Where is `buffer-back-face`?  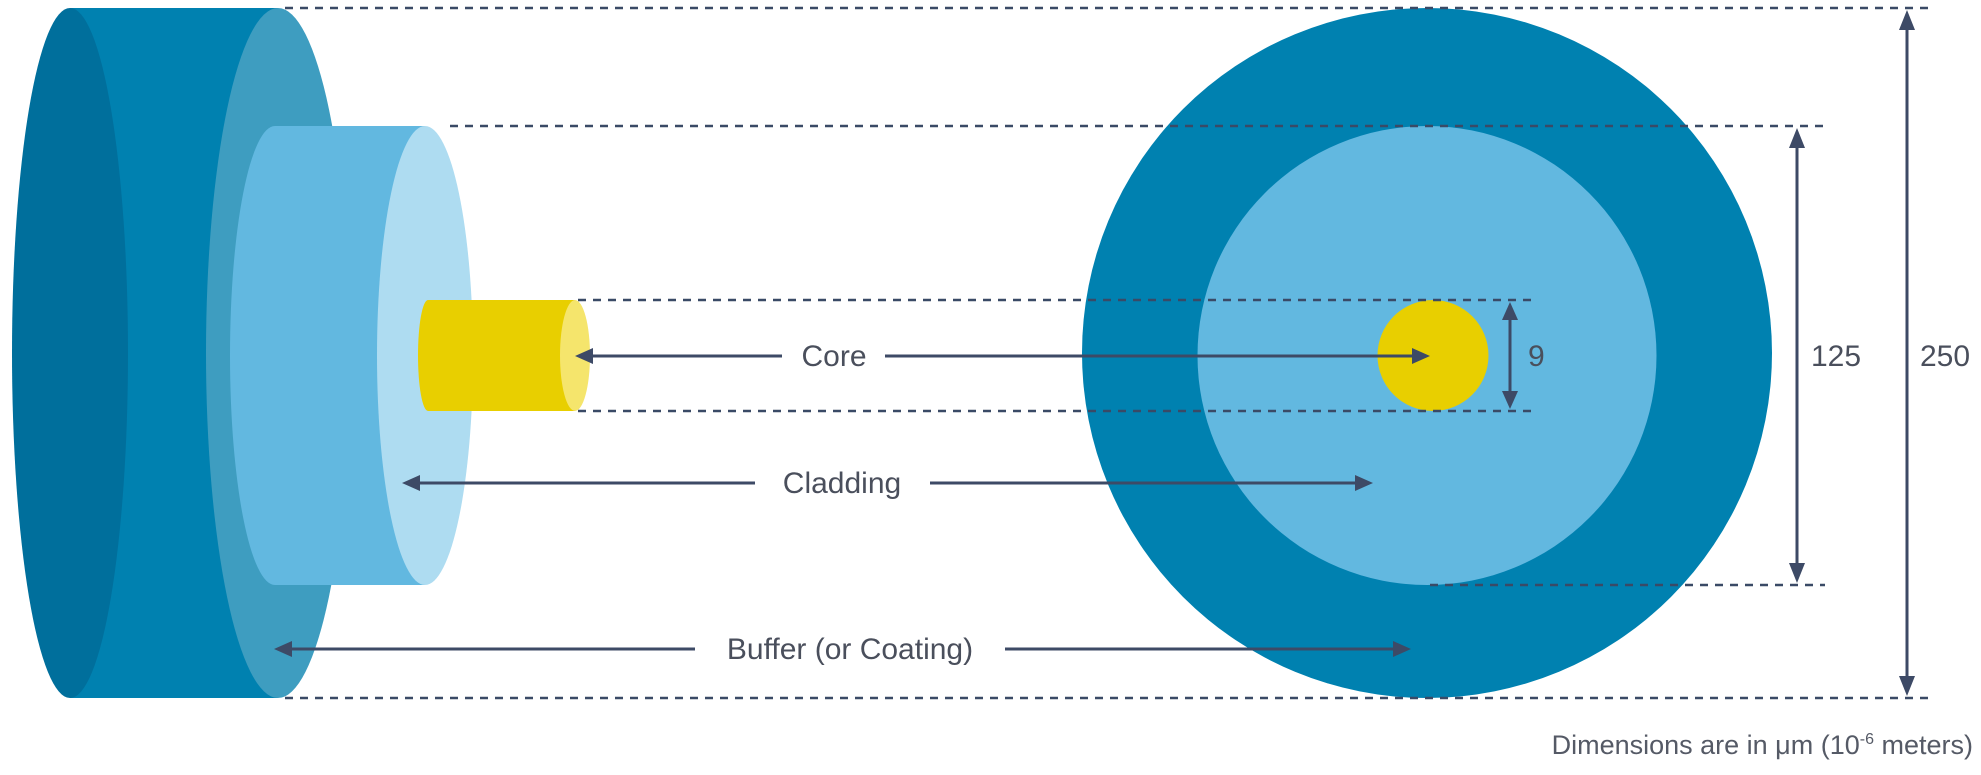 buffer-back-face is located at coordinates (70, 353).